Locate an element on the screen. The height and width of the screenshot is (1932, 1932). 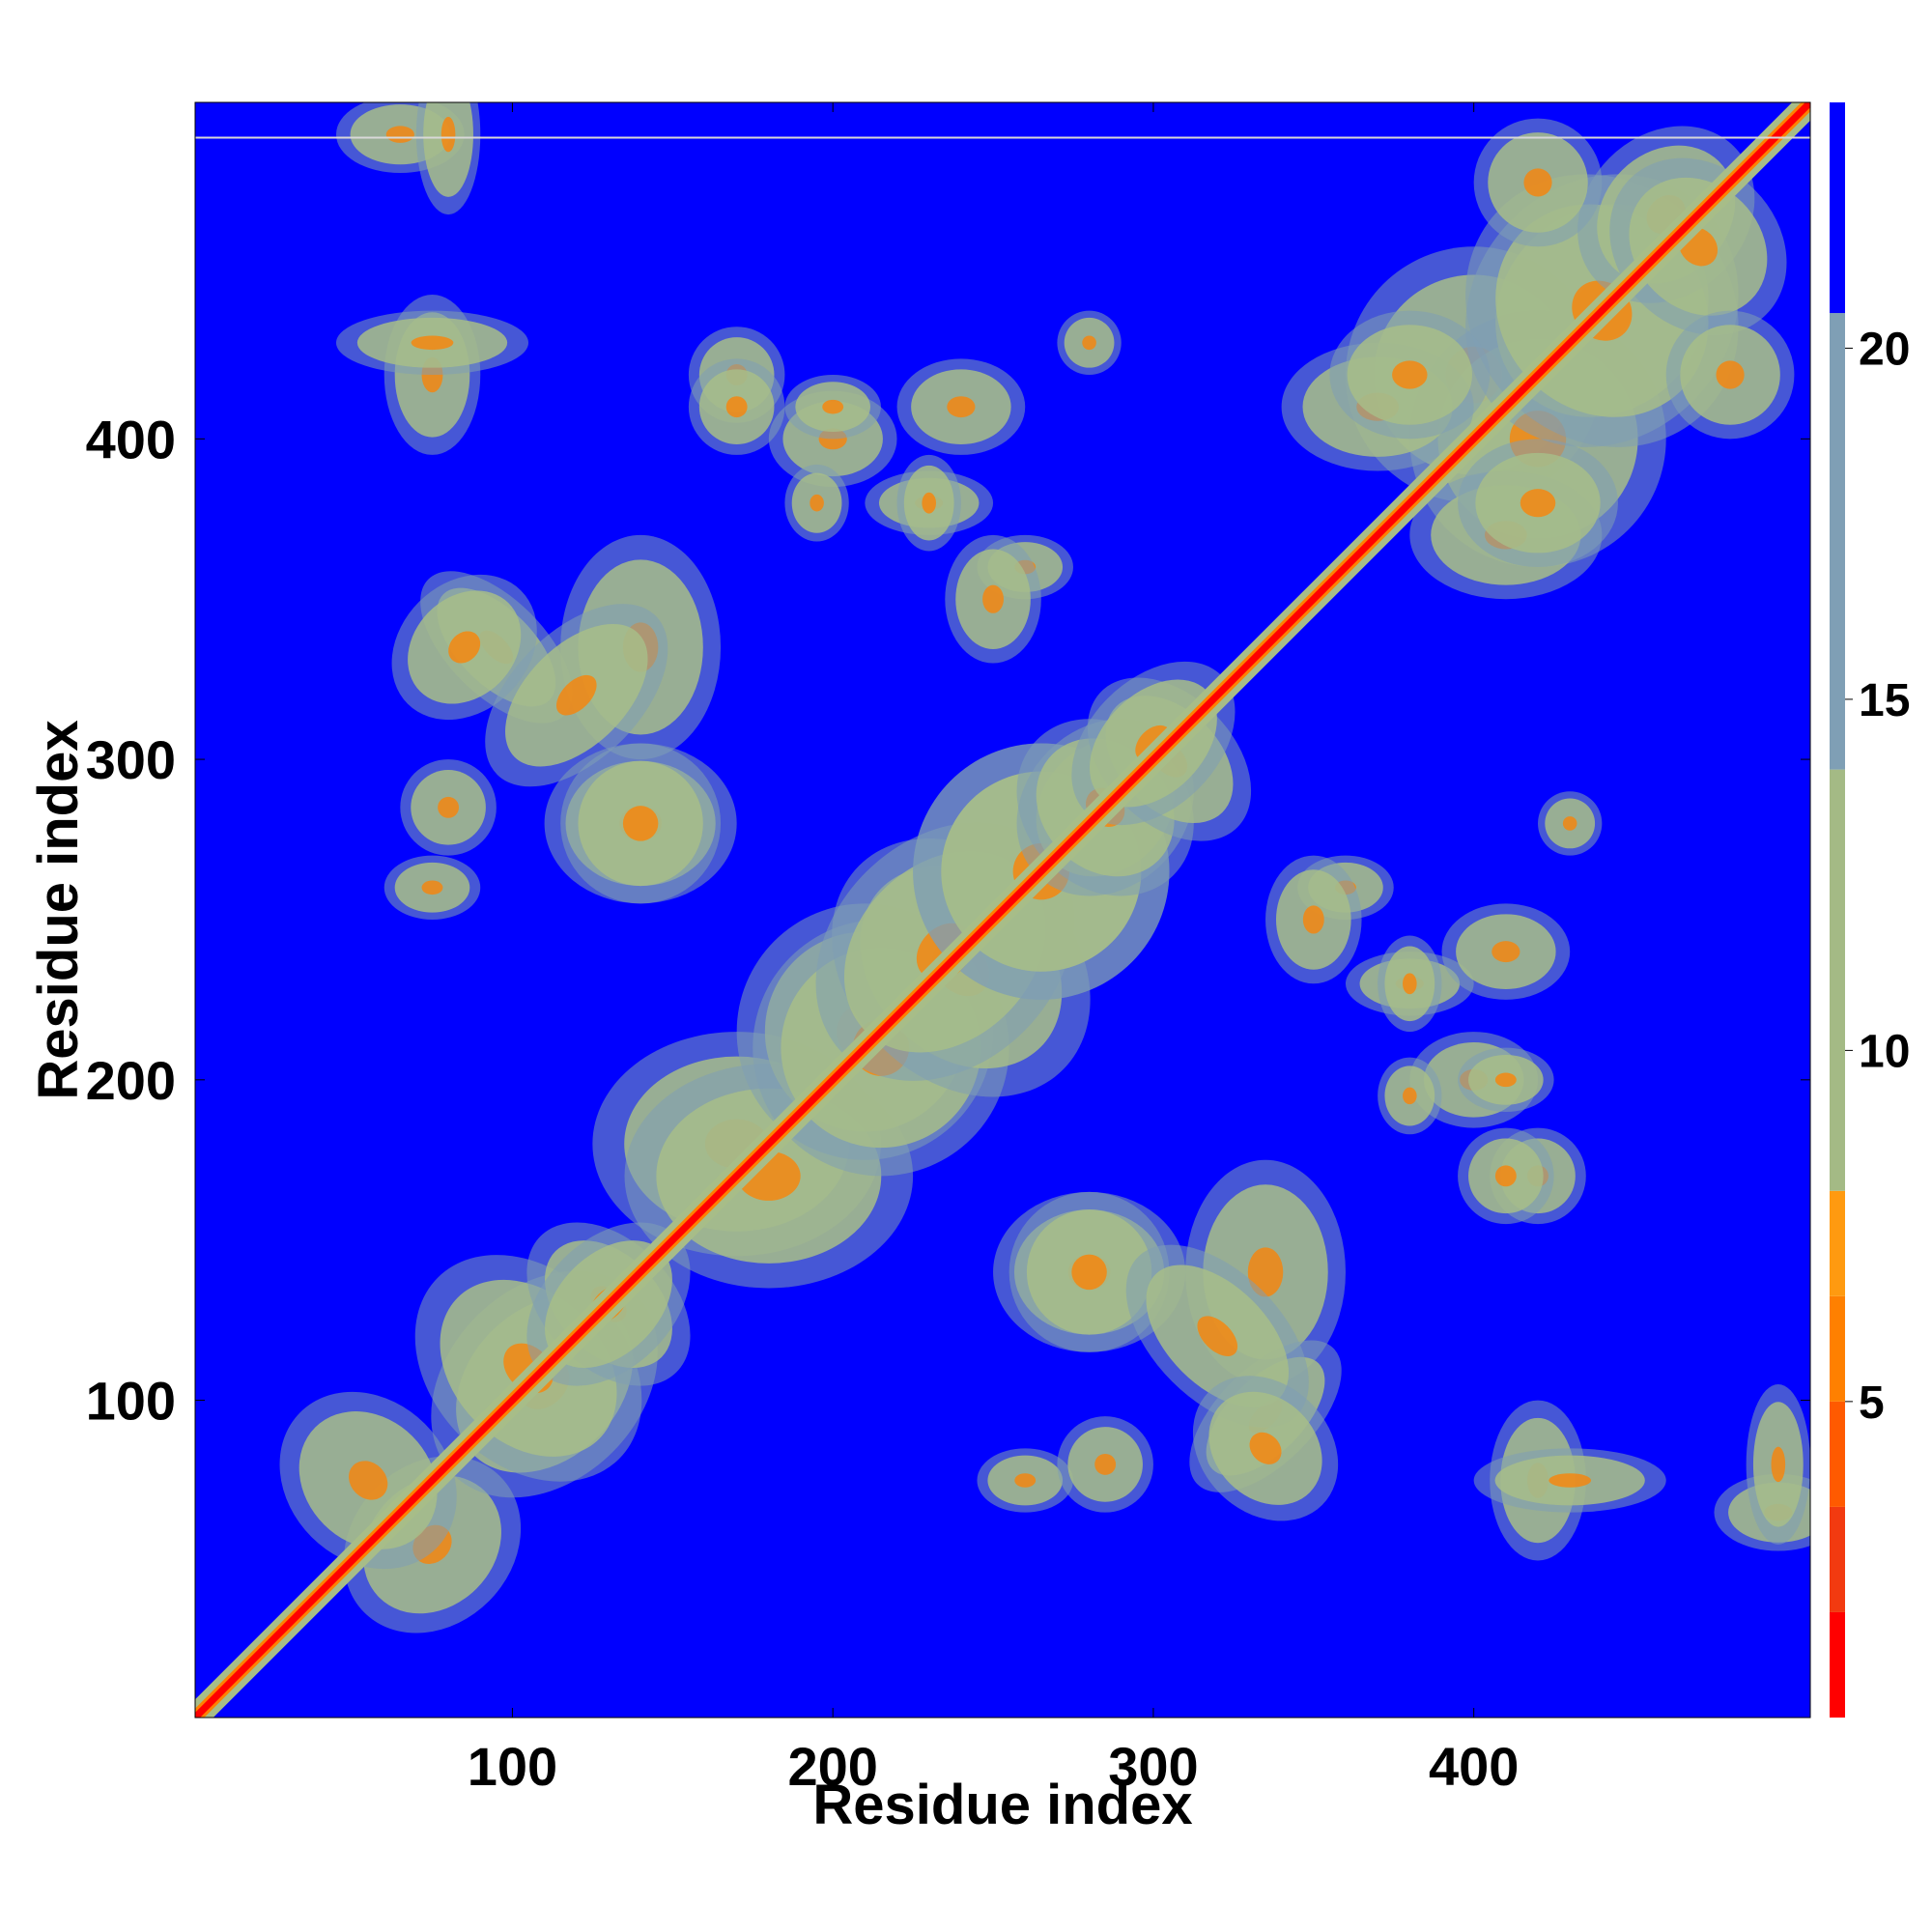
contact-blob-19-mirror is located at coordinates (1698, 246).